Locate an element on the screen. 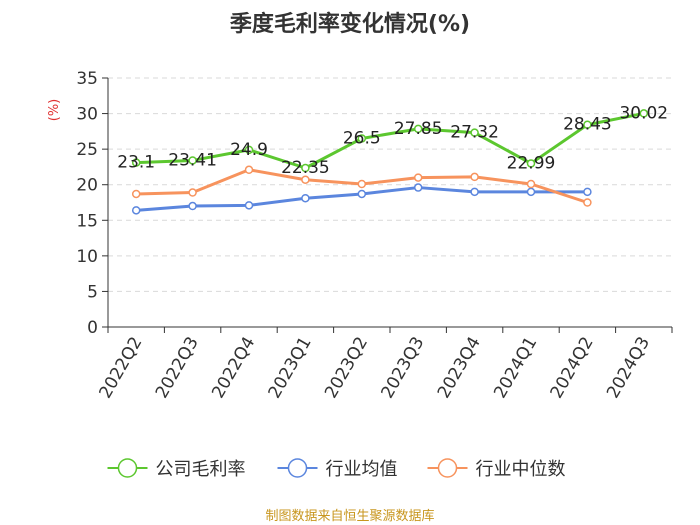  chart-title: 季度毛利率变化情况(%) is located at coordinates (350, 24).